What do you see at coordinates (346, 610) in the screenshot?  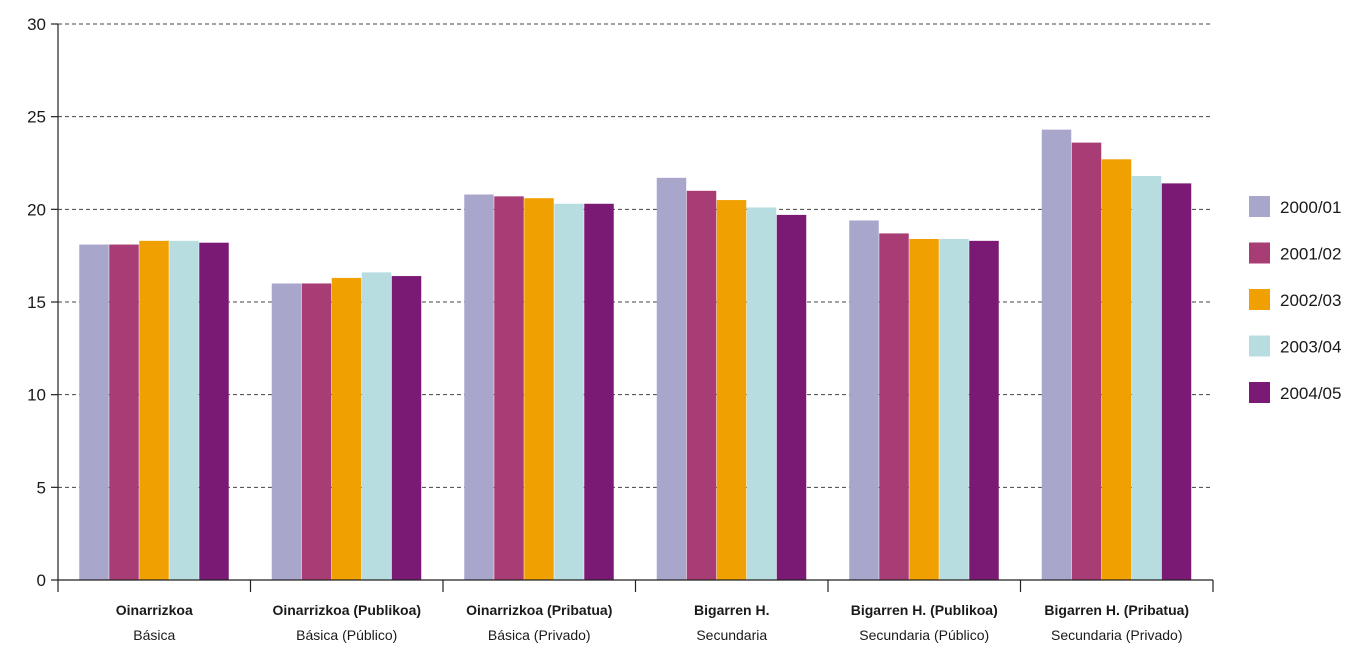 I see `category-label: Oinarrizkoa (Publikoa)` at bounding box center [346, 610].